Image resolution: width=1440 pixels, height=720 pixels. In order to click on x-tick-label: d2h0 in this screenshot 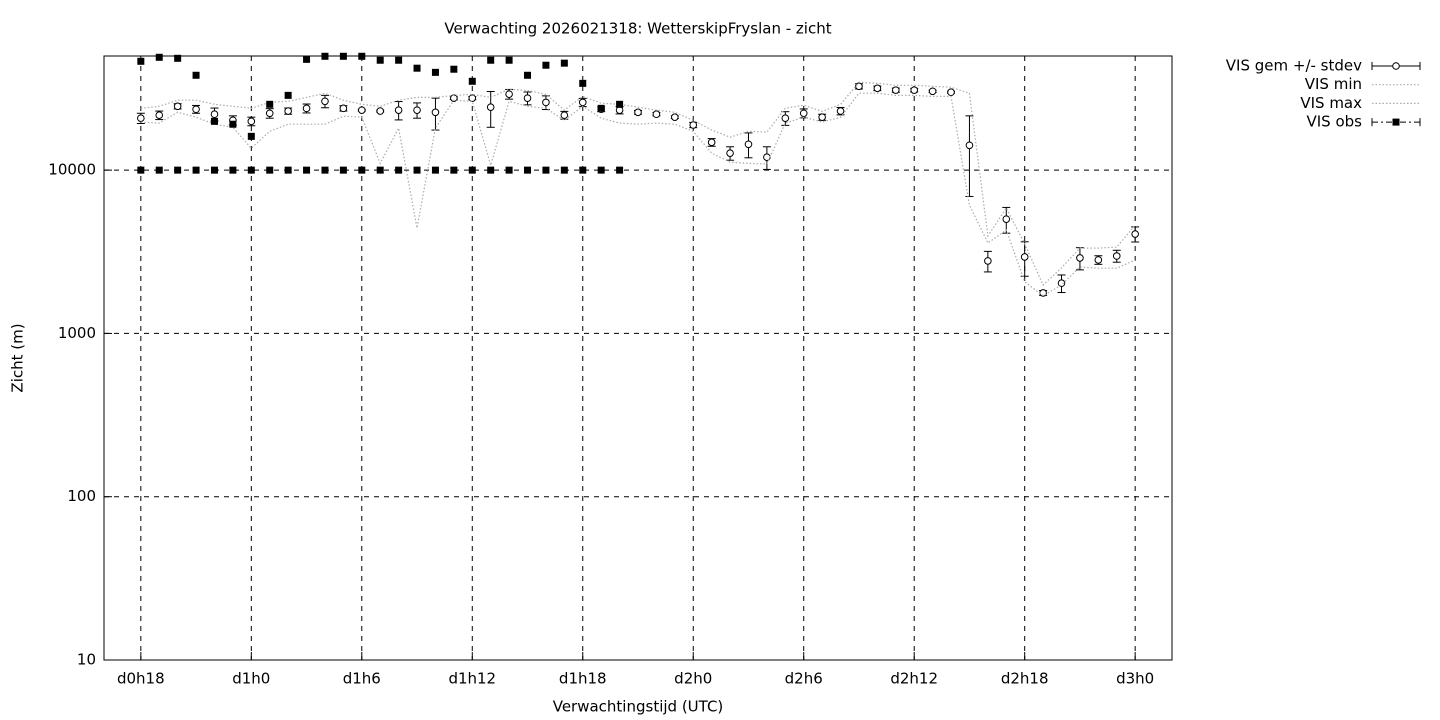, I will do `click(693, 679)`.